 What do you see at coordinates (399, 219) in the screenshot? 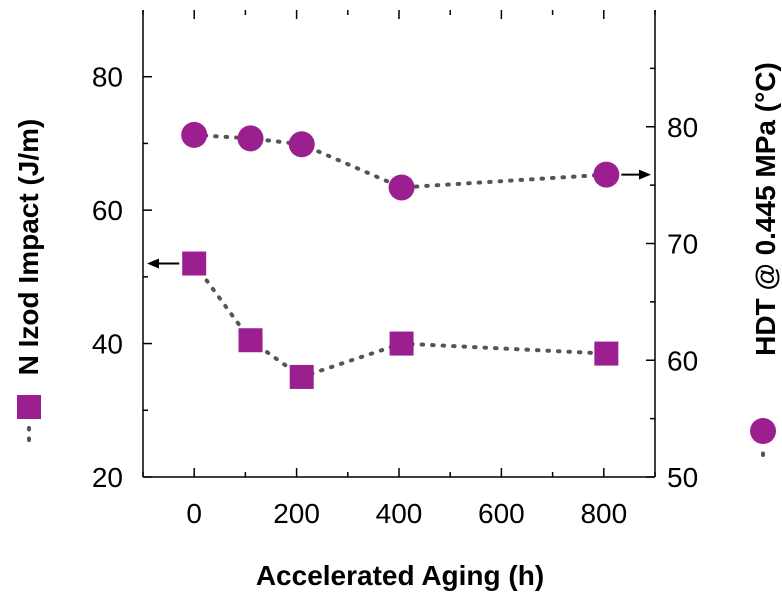
I see `axis-arrows` at bounding box center [399, 219].